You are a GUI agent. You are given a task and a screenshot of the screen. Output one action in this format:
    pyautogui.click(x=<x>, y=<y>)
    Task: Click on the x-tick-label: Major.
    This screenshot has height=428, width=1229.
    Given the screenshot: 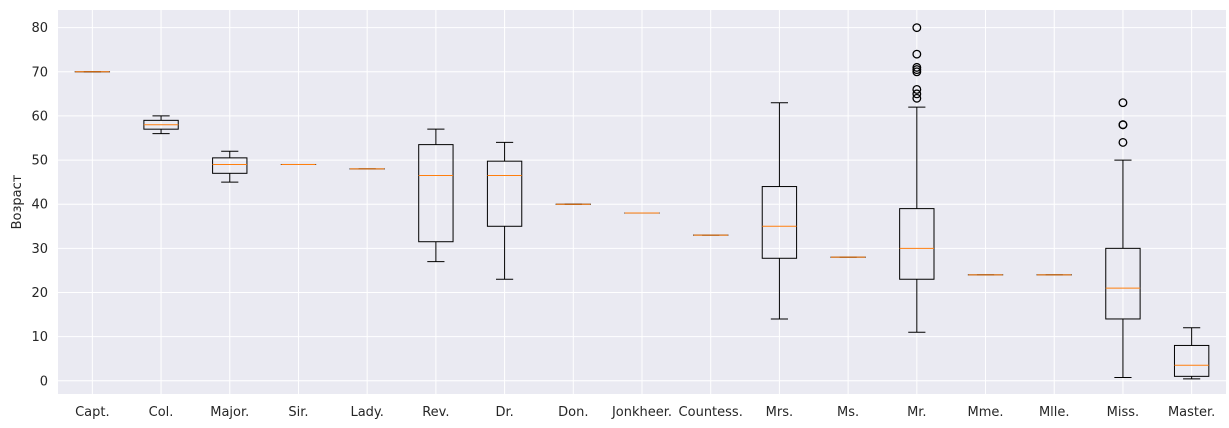 What is the action you would take?
    pyautogui.click(x=229, y=412)
    